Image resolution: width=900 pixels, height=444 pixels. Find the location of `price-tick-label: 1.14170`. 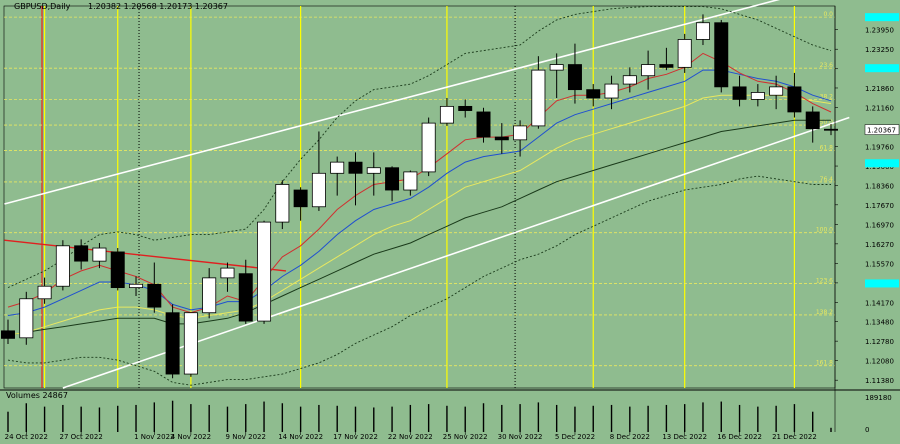

price-tick-label: 1.14170 is located at coordinates (879, 303).